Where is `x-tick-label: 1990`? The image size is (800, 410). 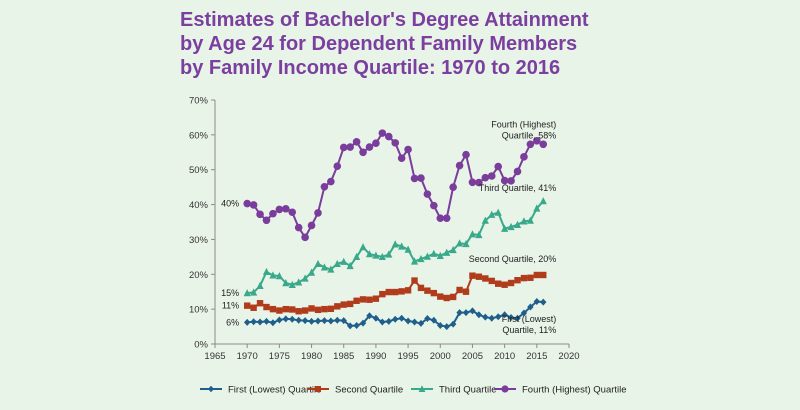
x-tick-label: 1990 is located at coordinates (375, 356).